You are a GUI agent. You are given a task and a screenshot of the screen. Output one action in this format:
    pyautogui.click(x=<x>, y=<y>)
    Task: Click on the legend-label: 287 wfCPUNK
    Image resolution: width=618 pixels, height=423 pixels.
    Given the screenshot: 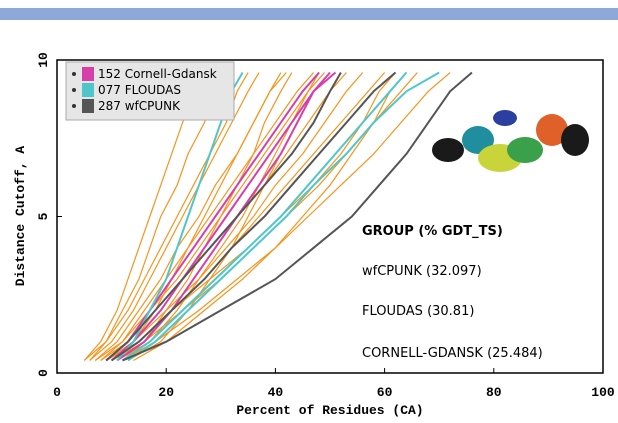 What is the action you would take?
    pyautogui.click(x=139, y=106)
    